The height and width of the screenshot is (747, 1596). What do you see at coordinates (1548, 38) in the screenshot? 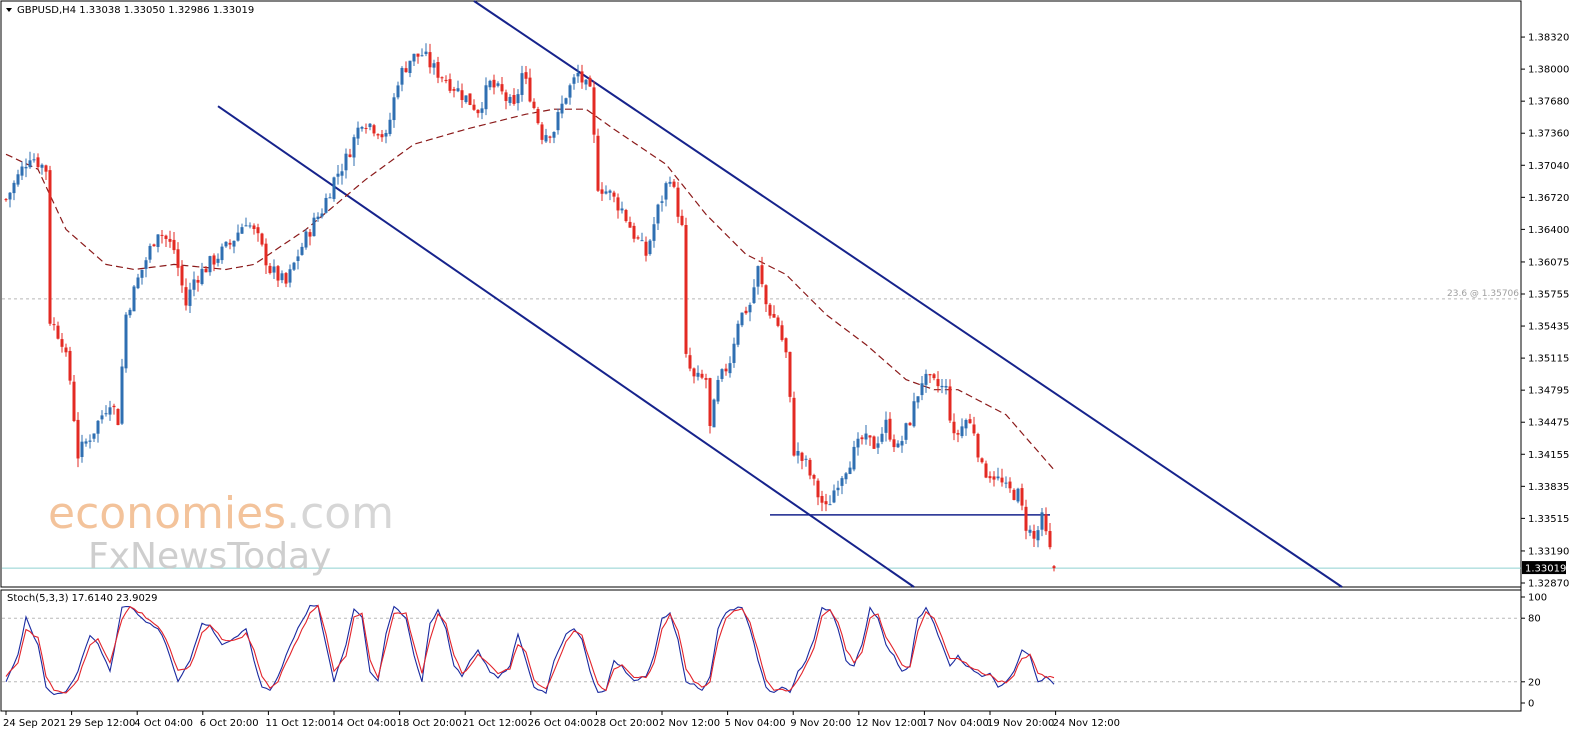
I see `price-tick-label: 1.38320` at bounding box center [1548, 38].